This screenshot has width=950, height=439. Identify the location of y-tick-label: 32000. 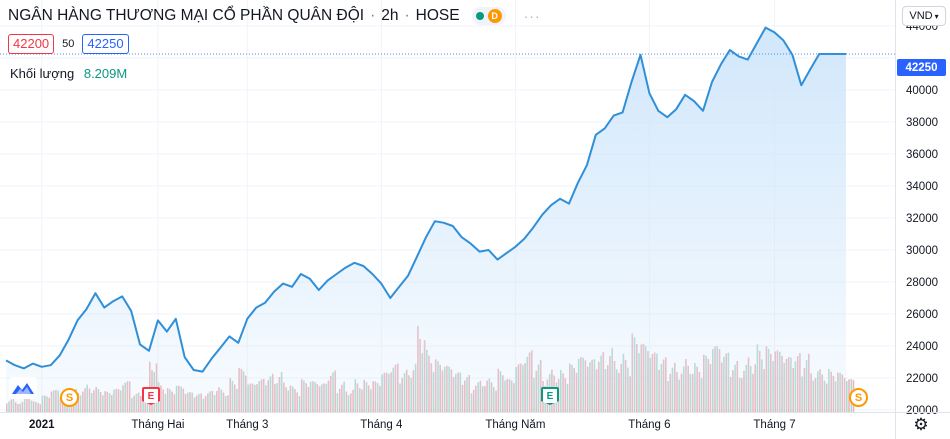
(922, 219).